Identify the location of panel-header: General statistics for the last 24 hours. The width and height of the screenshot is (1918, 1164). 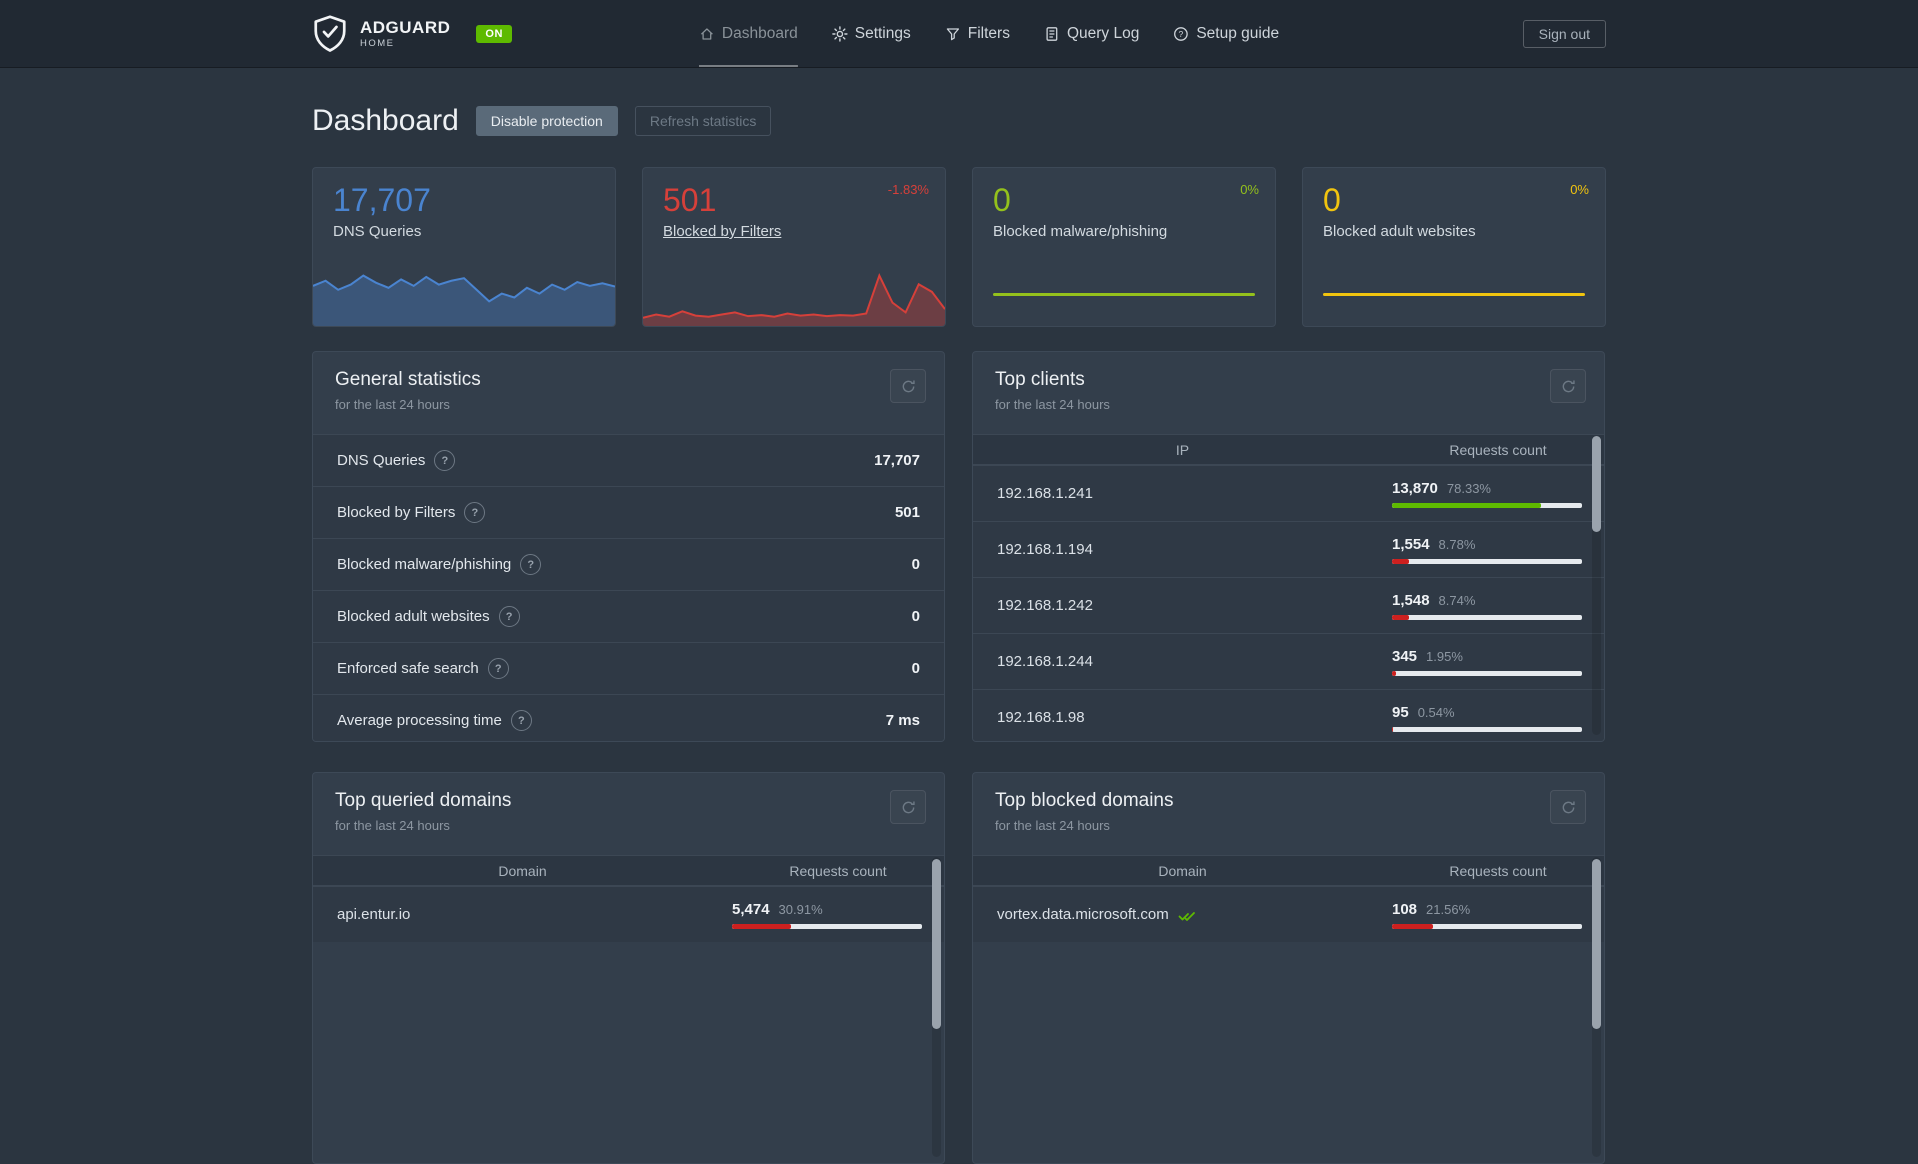
(628, 393).